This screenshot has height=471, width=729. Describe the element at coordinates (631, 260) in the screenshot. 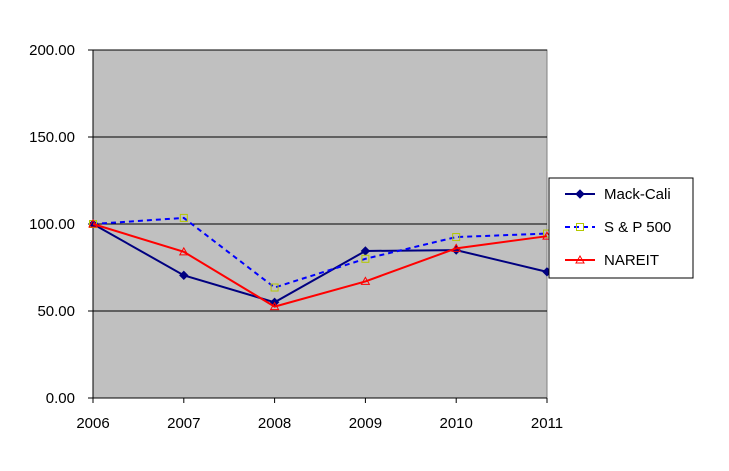

I see `legend-label: NAREIT` at that location.